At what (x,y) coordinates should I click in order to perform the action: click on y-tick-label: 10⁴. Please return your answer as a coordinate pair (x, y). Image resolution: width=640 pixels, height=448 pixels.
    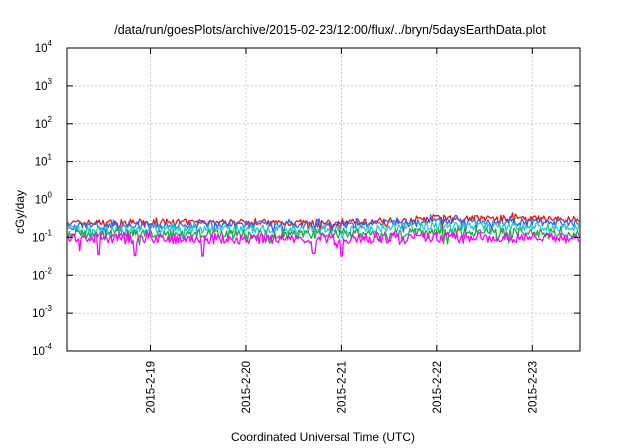
    Looking at the image, I should click on (44, 47).